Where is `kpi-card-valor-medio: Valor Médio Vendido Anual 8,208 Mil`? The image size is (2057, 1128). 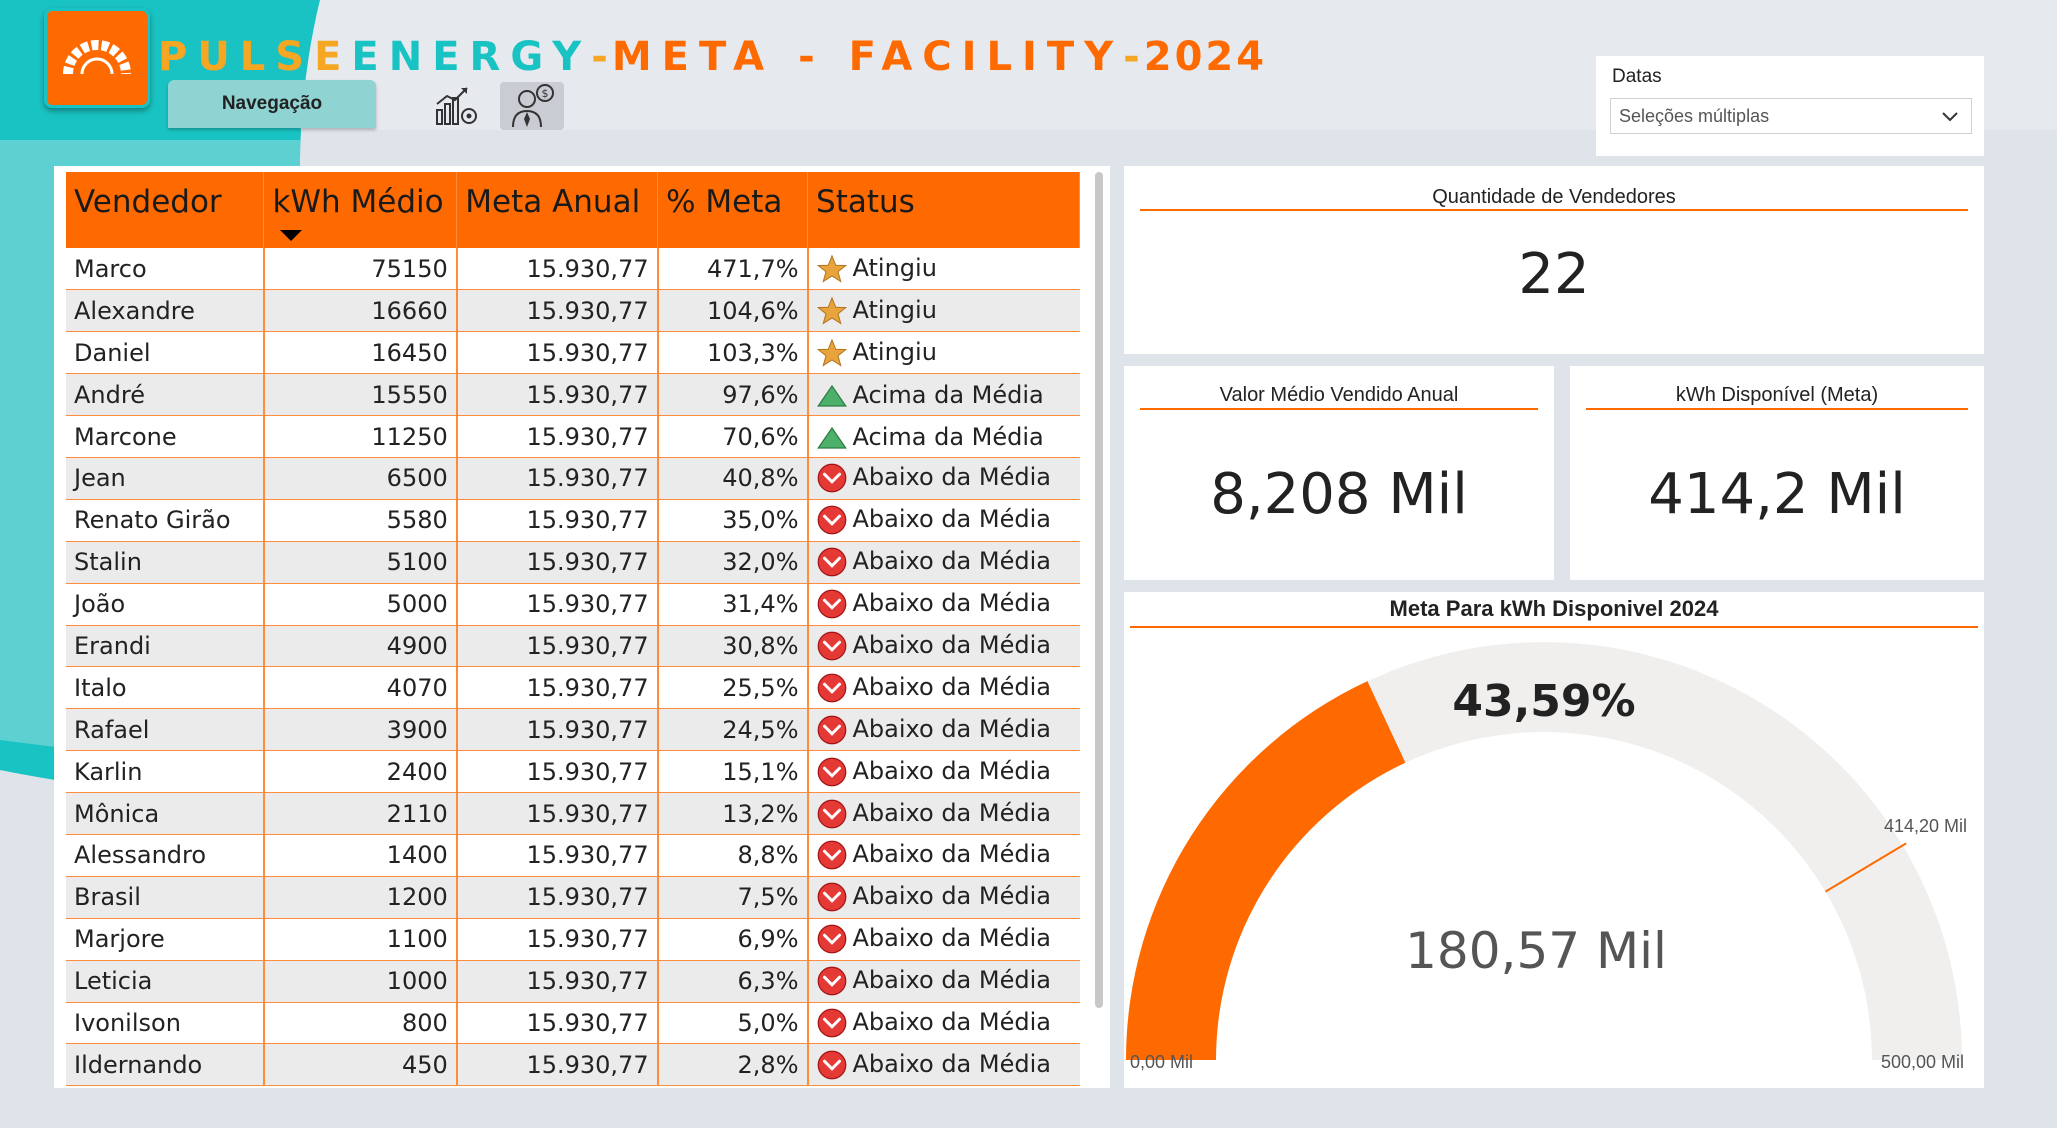
kpi-card-valor-medio: Valor Médio Vendido Anual 8,208 Mil is located at coordinates (1339, 473).